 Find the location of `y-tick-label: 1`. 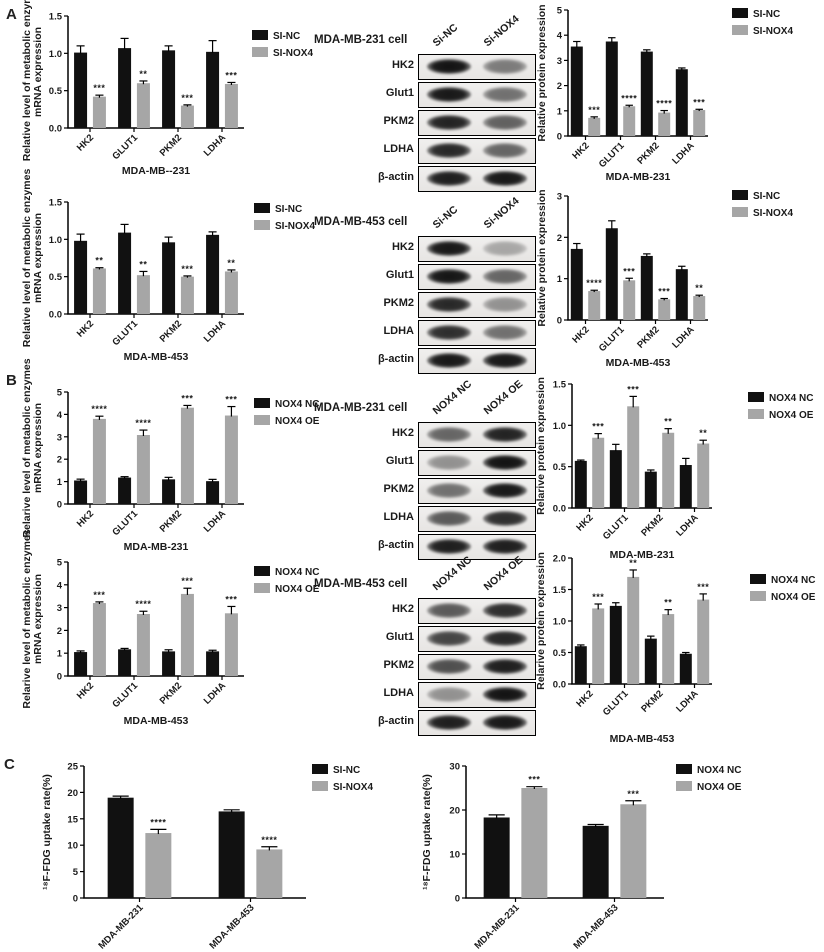

y-tick-label: 1 is located at coordinates (60, 654).